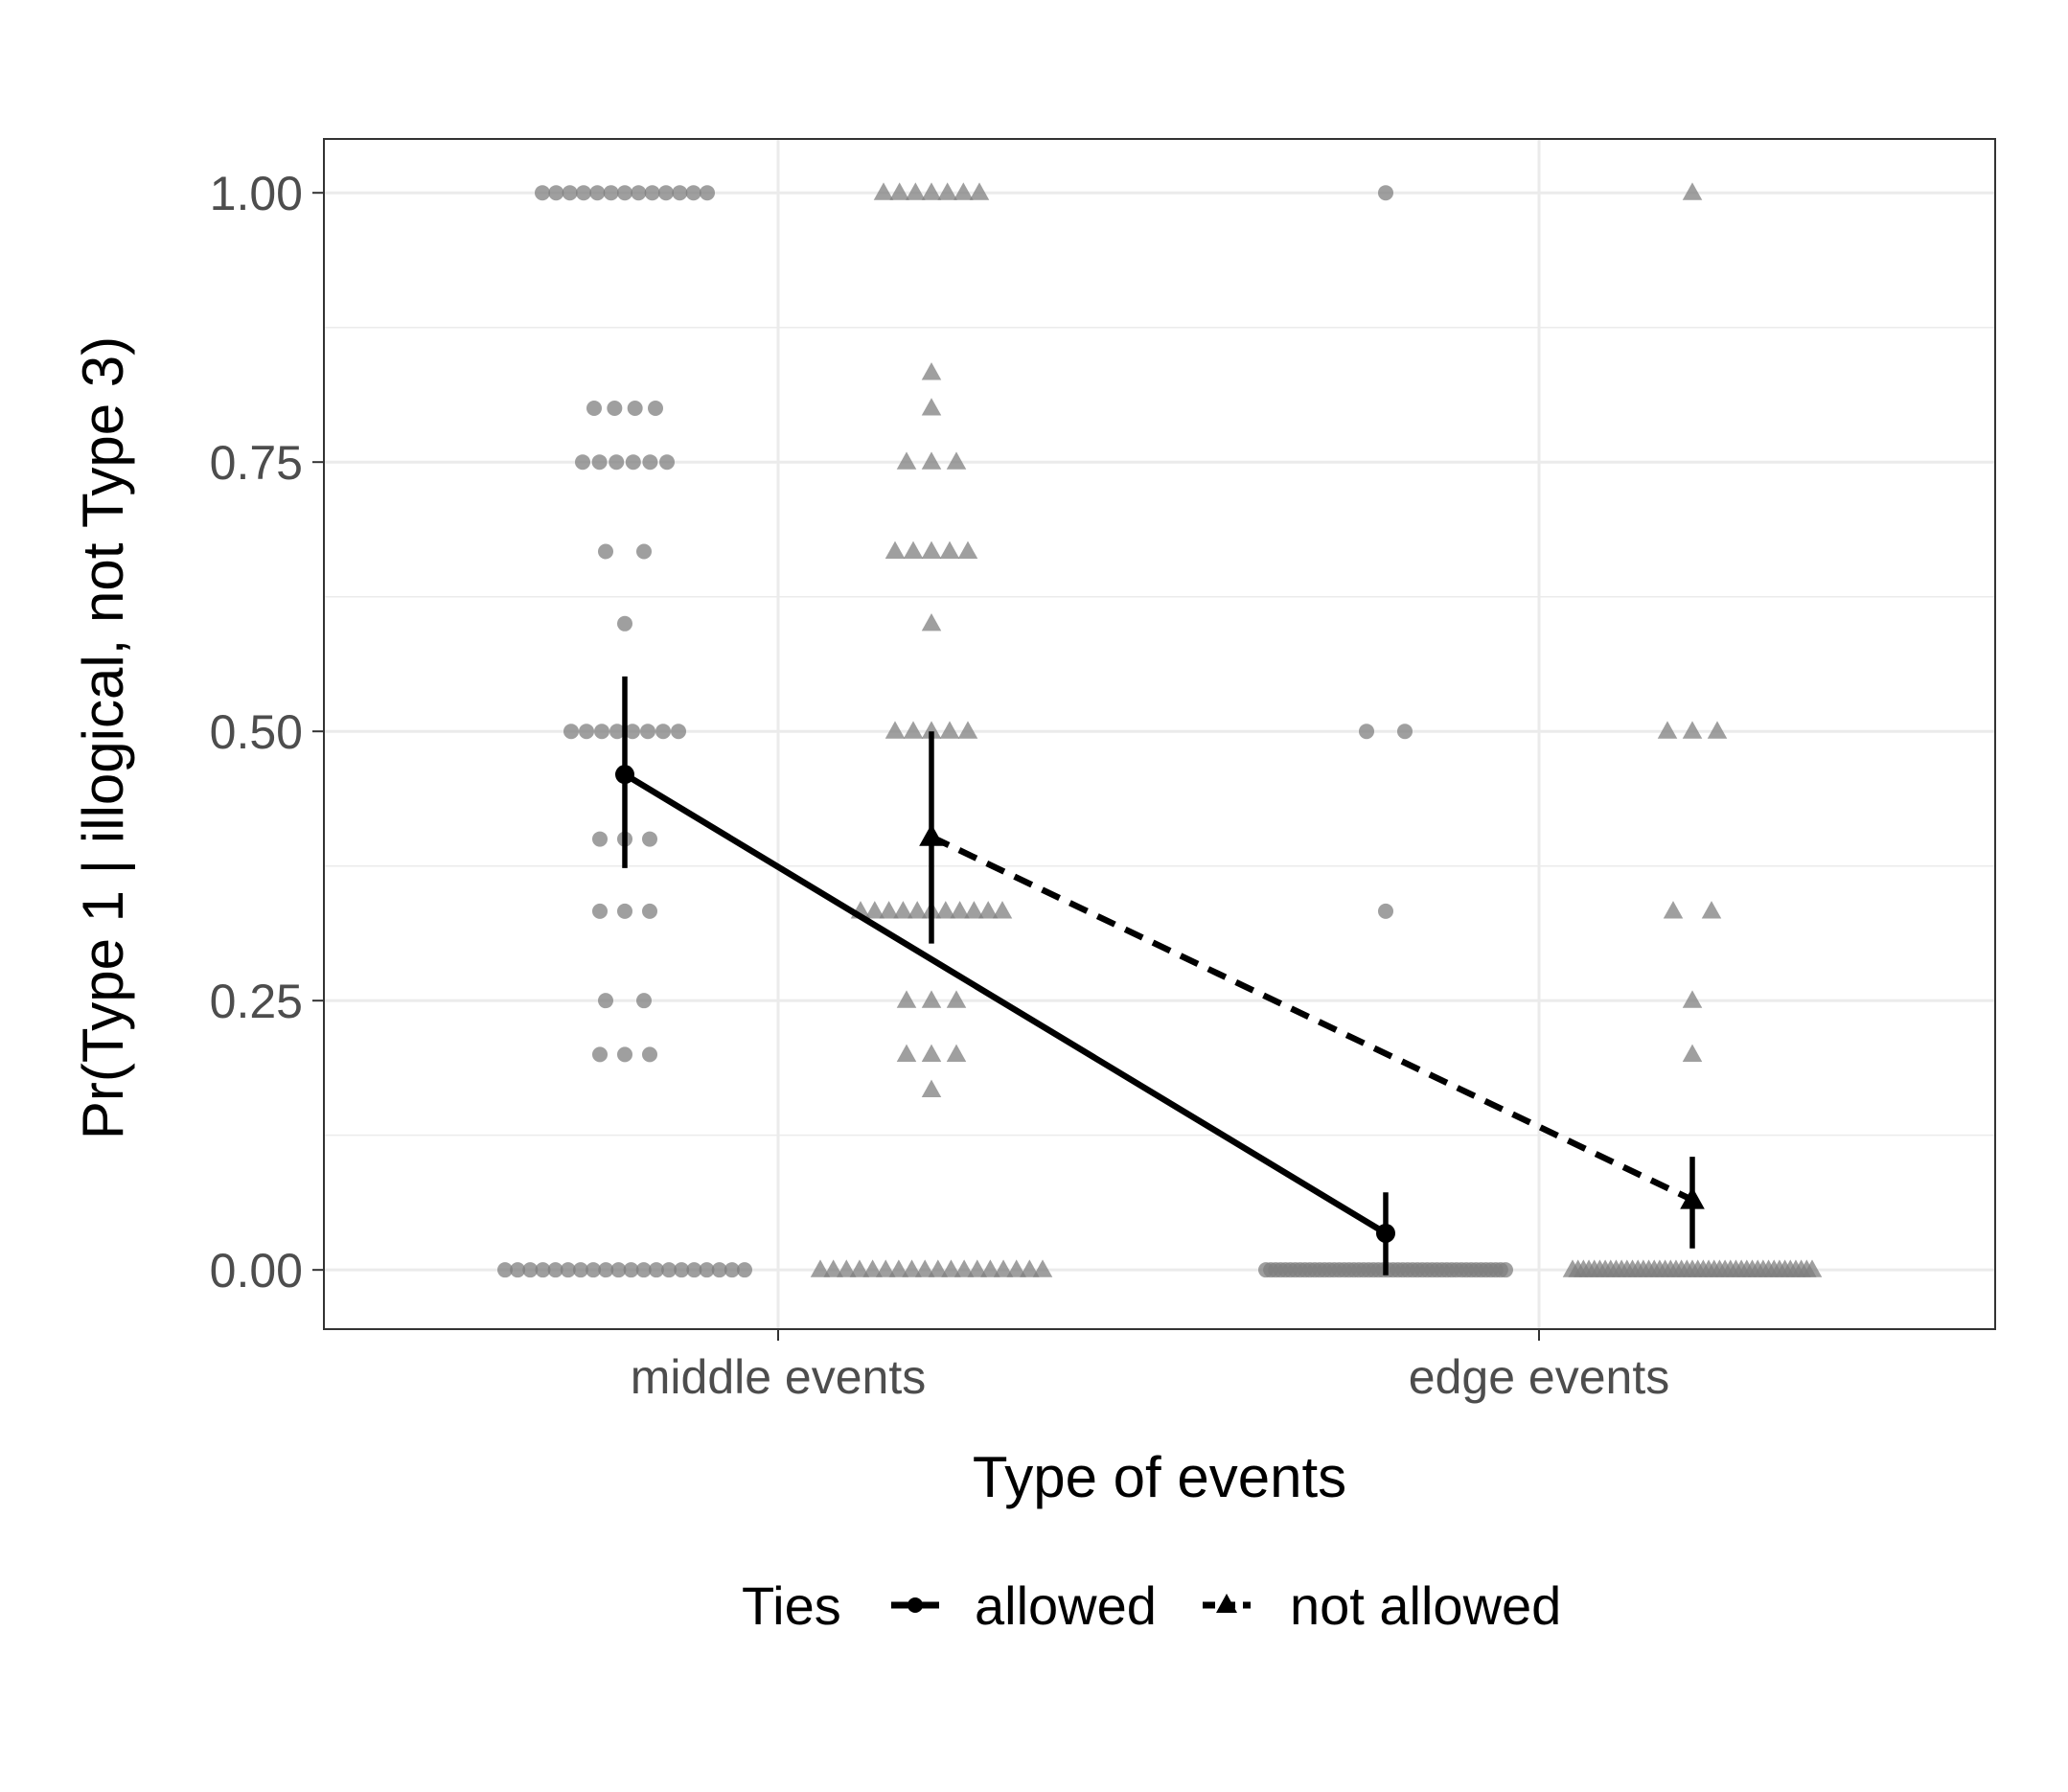  I want to click on legend-label-not-allowed: not allowed, so click(1425, 1605).